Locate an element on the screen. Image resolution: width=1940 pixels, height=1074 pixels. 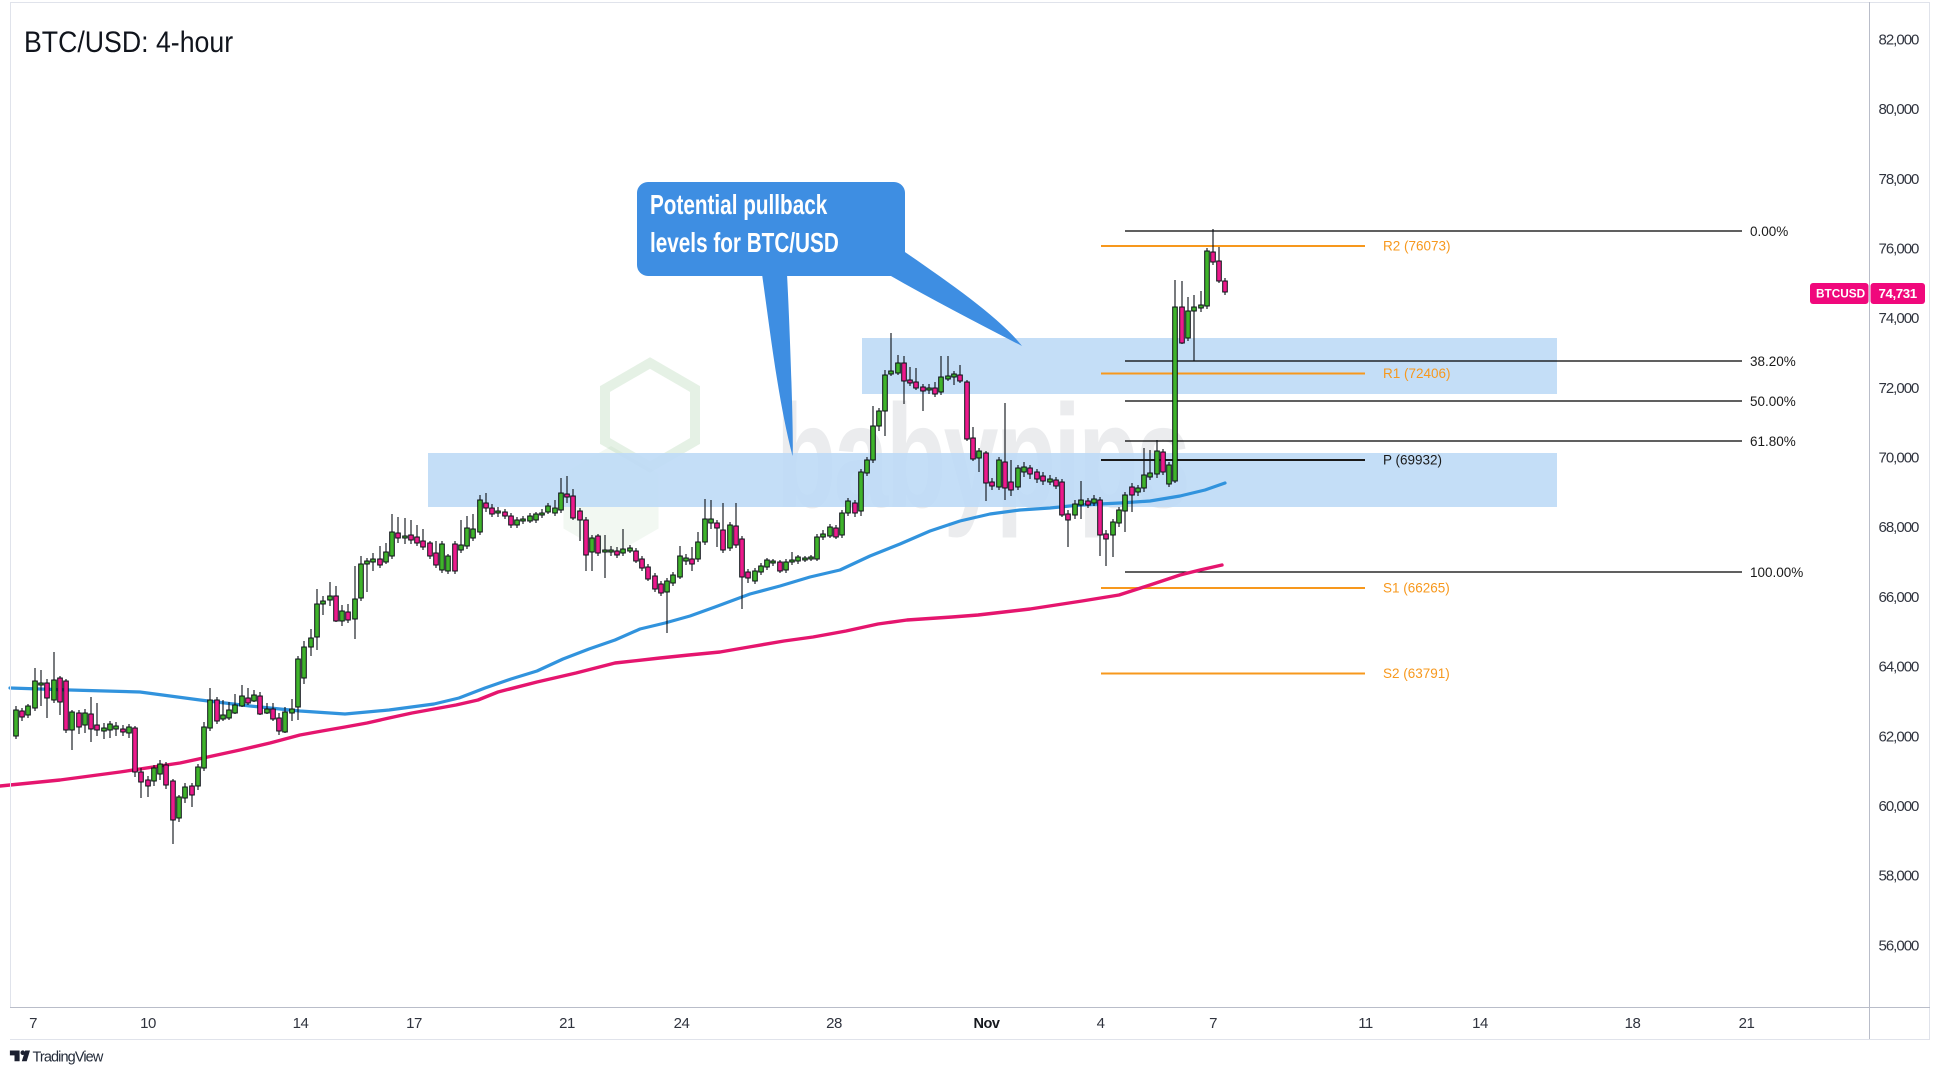
svg-text: 74,731 is located at coordinates (1898, 293).